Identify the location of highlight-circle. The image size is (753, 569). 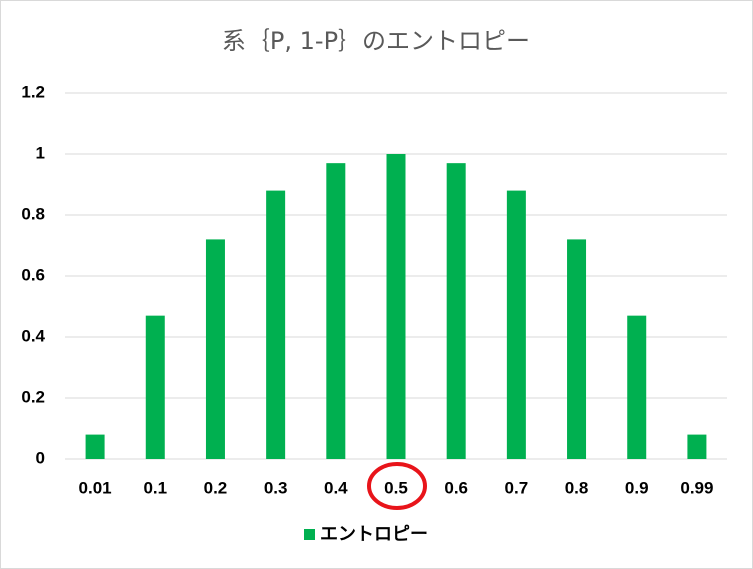
(397, 486).